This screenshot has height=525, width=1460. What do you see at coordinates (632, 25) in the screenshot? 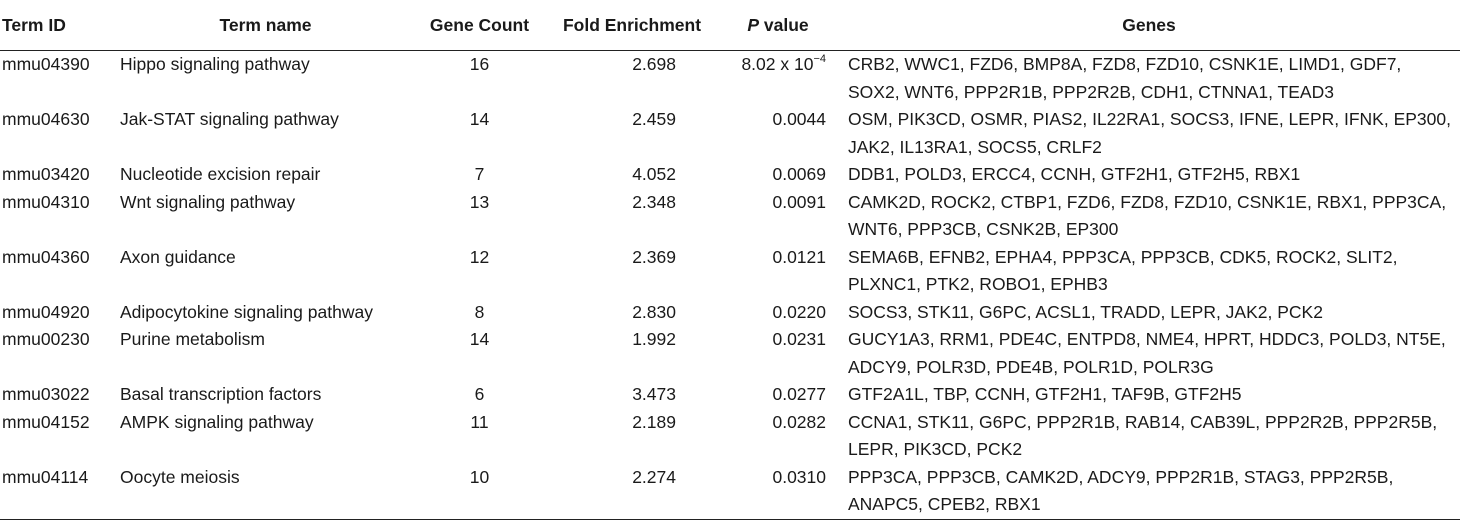
I see `header-fold-enrichment: Fold Enrichment` at bounding box center [632, 25].